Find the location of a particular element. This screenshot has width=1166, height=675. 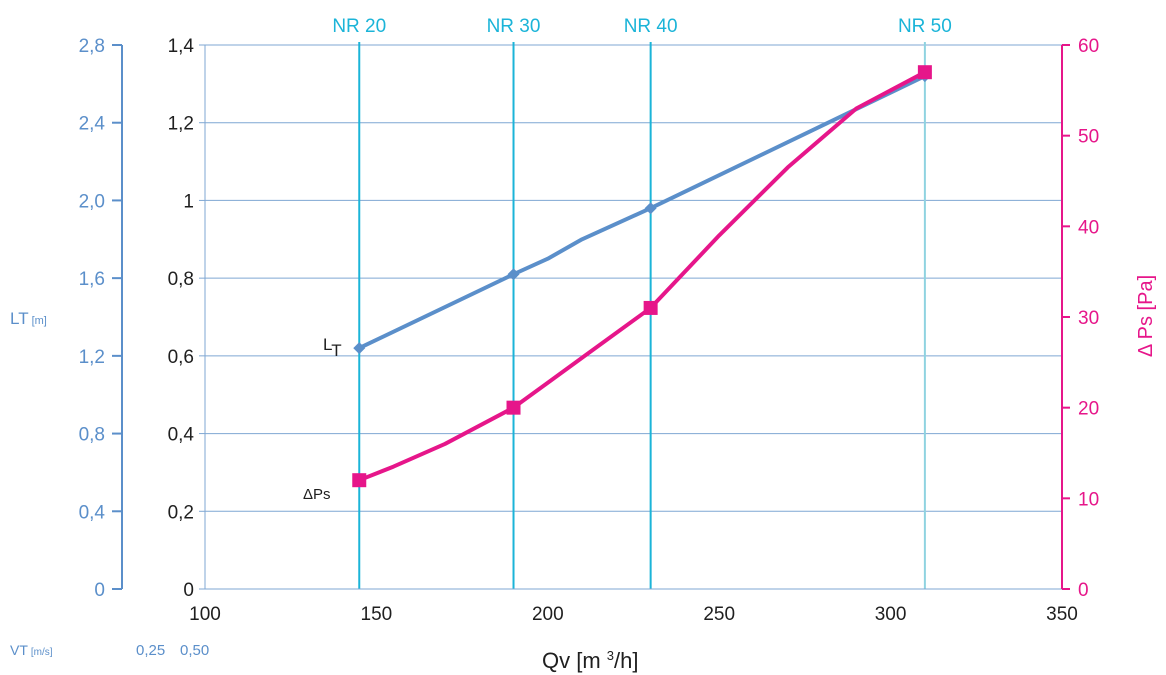

outer-y-tick-label: 2,8 is located at coordinates (92, 46).